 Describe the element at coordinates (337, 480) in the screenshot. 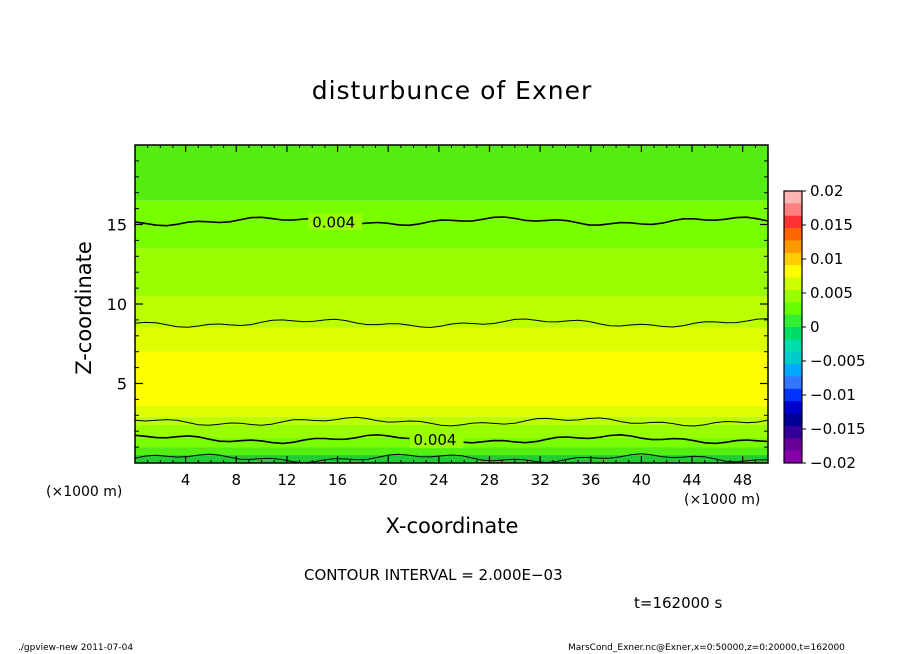

I see `x-tick-label-16: 16` at that location.